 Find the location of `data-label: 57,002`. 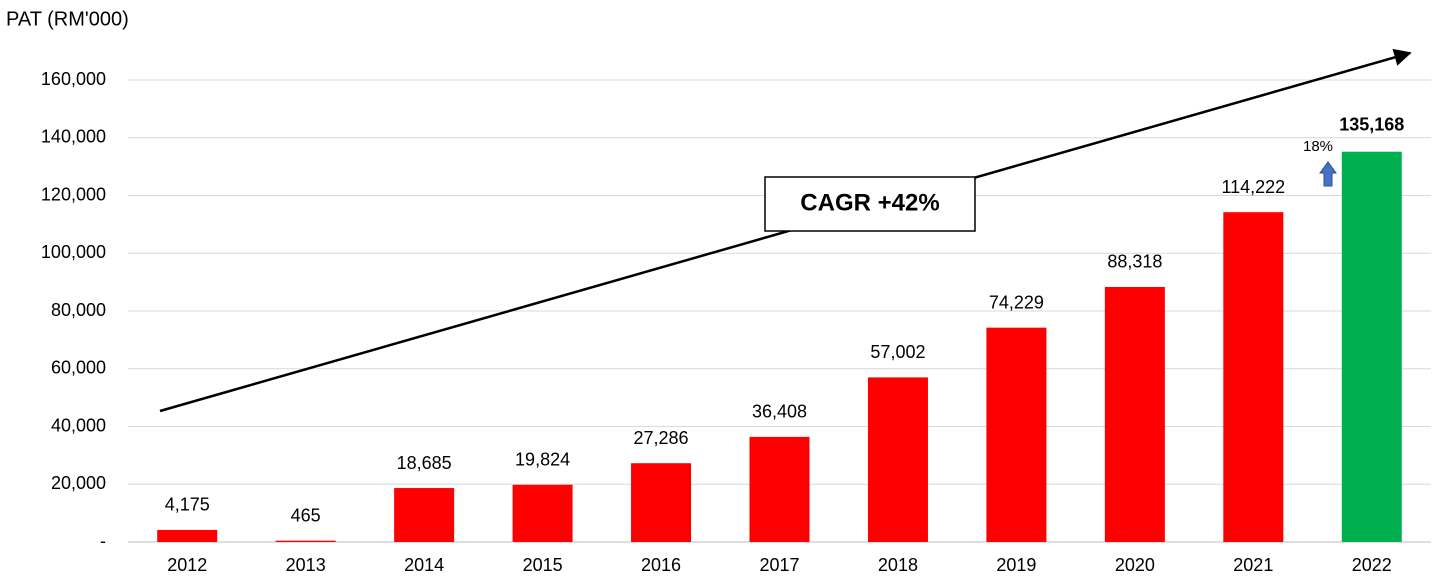

data-label: 57,002 is located at coordinates (897, 352).